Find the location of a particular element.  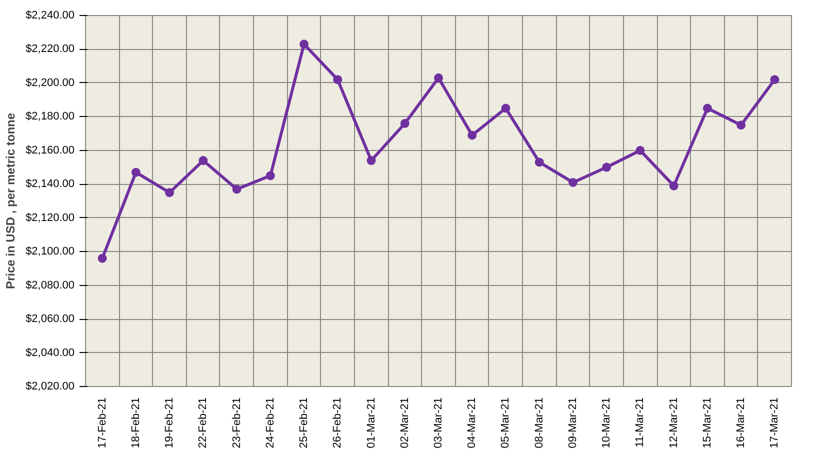

x-tick-label: 16-Mar-21 is located at coordinates (741, 422).